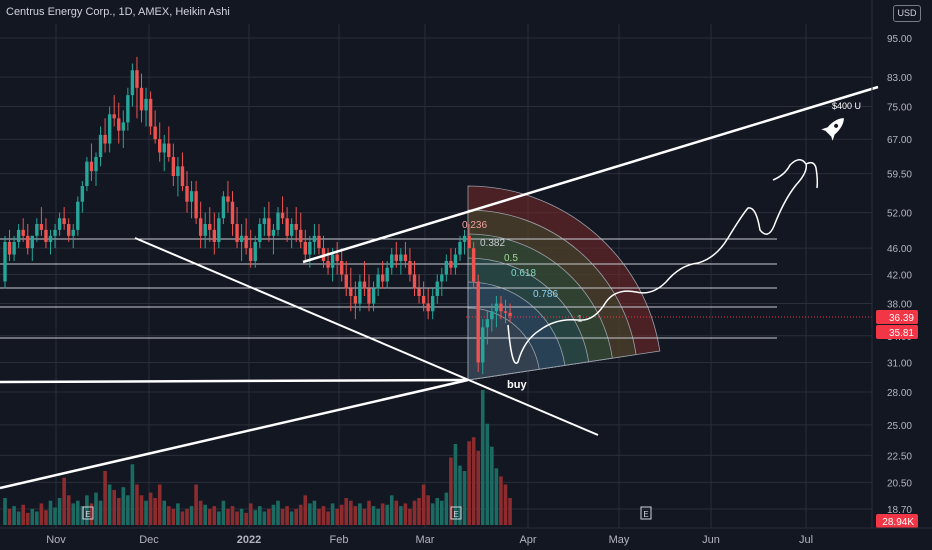  Describe the element at coordinates (517, 385) in the screenshot. I see `buy-label: buy` at that location.